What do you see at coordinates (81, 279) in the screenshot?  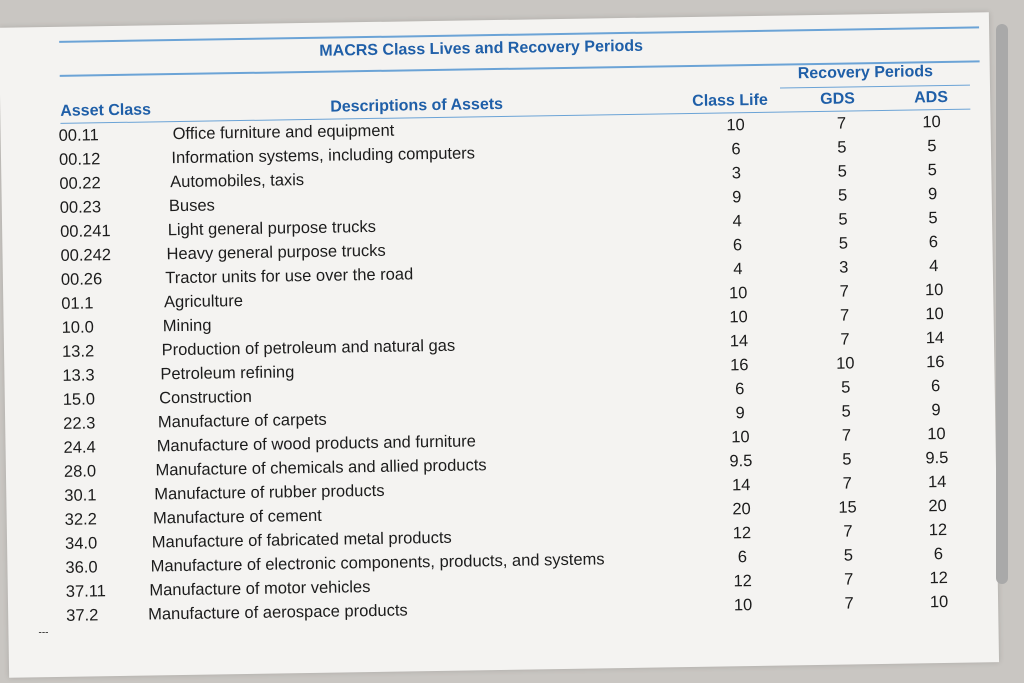 I see `cell-asset-class: 00.26` at bounding box center [81, 279].